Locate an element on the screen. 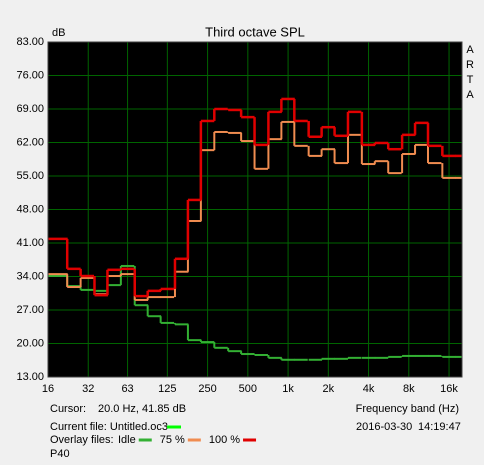 The width and height of the screenshot is (484, 465). profile-label: P40 is located at coordinates (60, 454).